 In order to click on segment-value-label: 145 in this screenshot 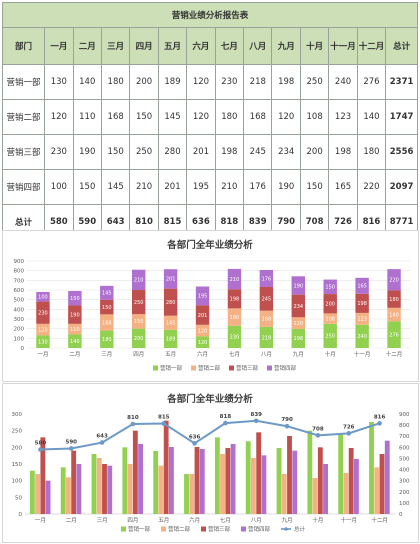, I will do `click(171, 324)`.